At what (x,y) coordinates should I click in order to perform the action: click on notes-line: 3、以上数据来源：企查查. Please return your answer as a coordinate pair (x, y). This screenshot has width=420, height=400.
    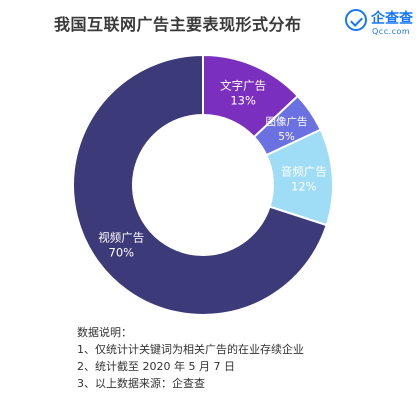
    Looking at the image, I should click on (141, 383).